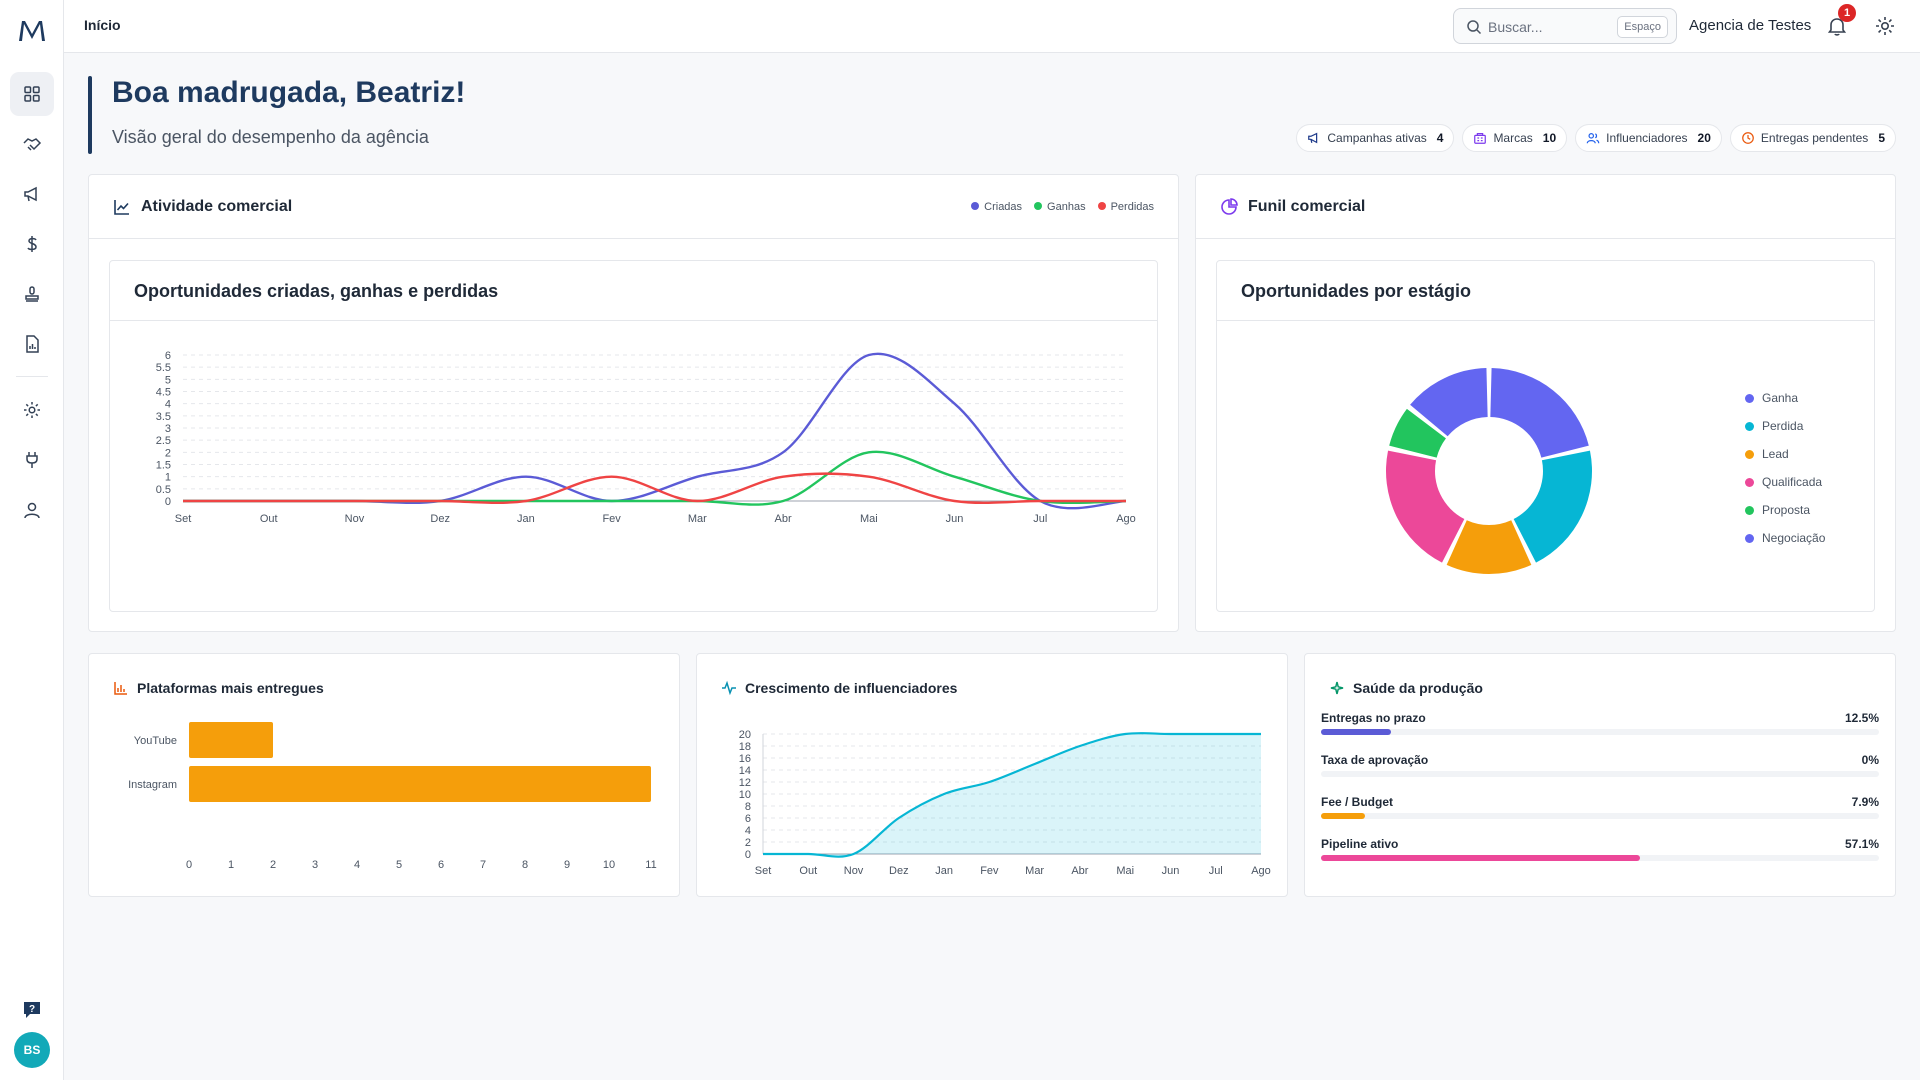  I want to click on series-line-ganhas, so click(655, 478).